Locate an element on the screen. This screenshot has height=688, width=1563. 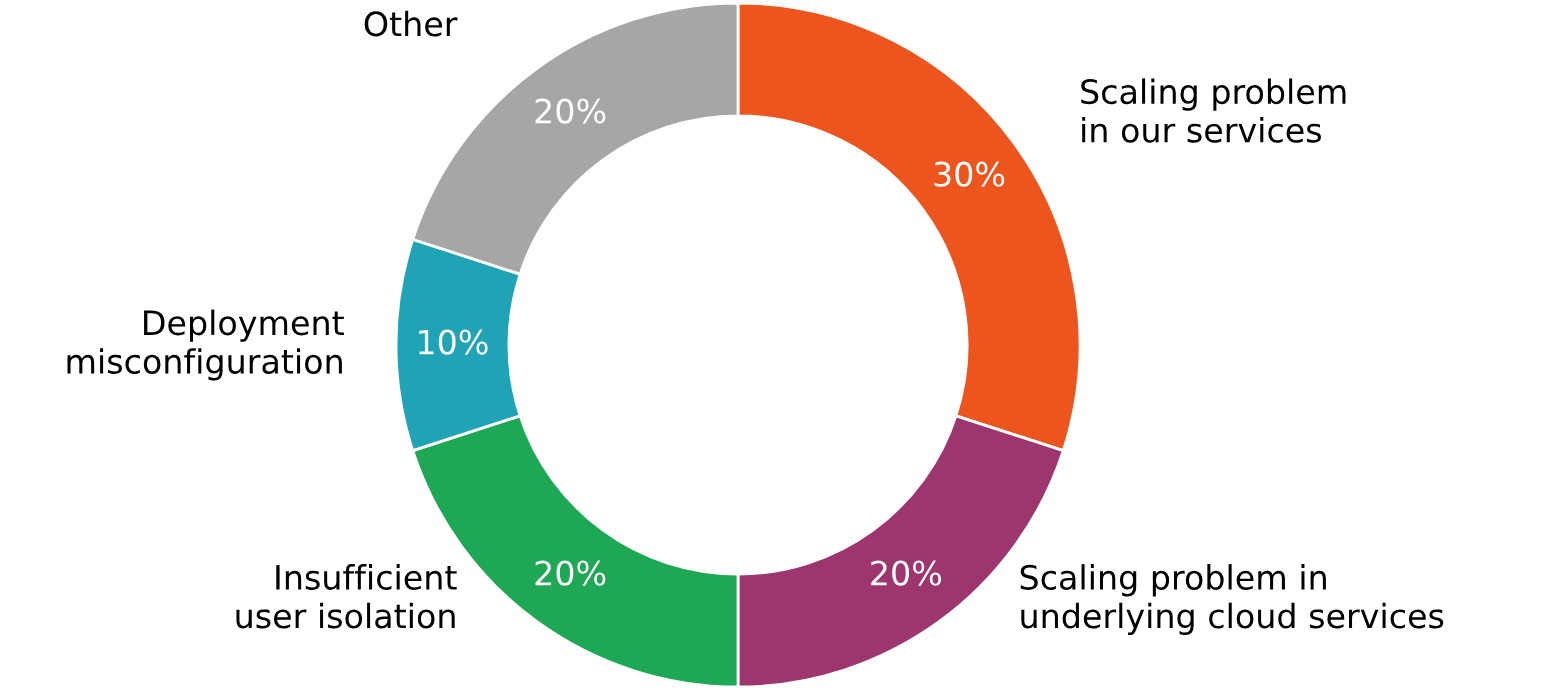
slice-label: Scaling problem in underlying cloud services is located at coordinates (1232, 599).